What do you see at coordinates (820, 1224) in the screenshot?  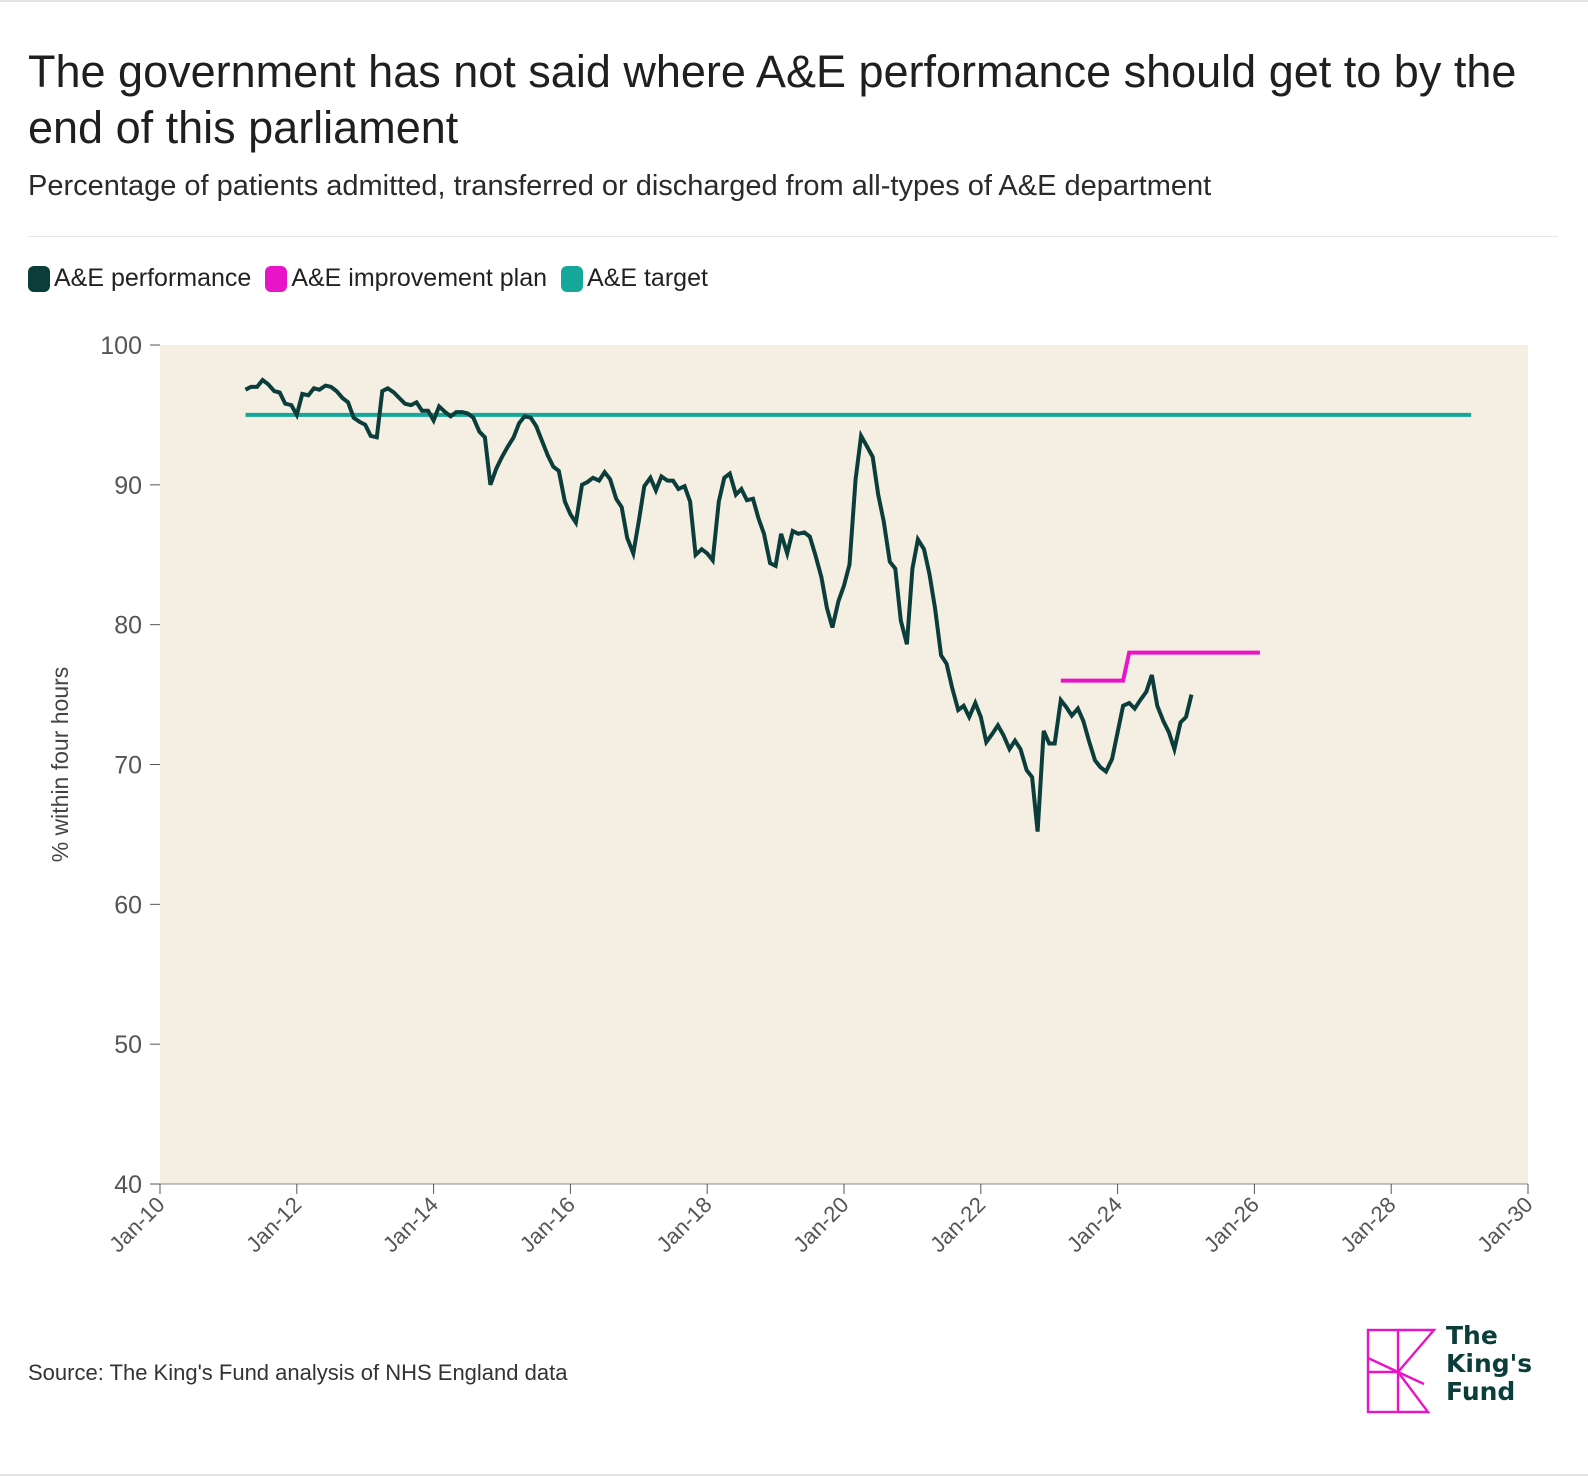 I see `x-tick-label: Jan-20` at bounding box center [820, 1224].